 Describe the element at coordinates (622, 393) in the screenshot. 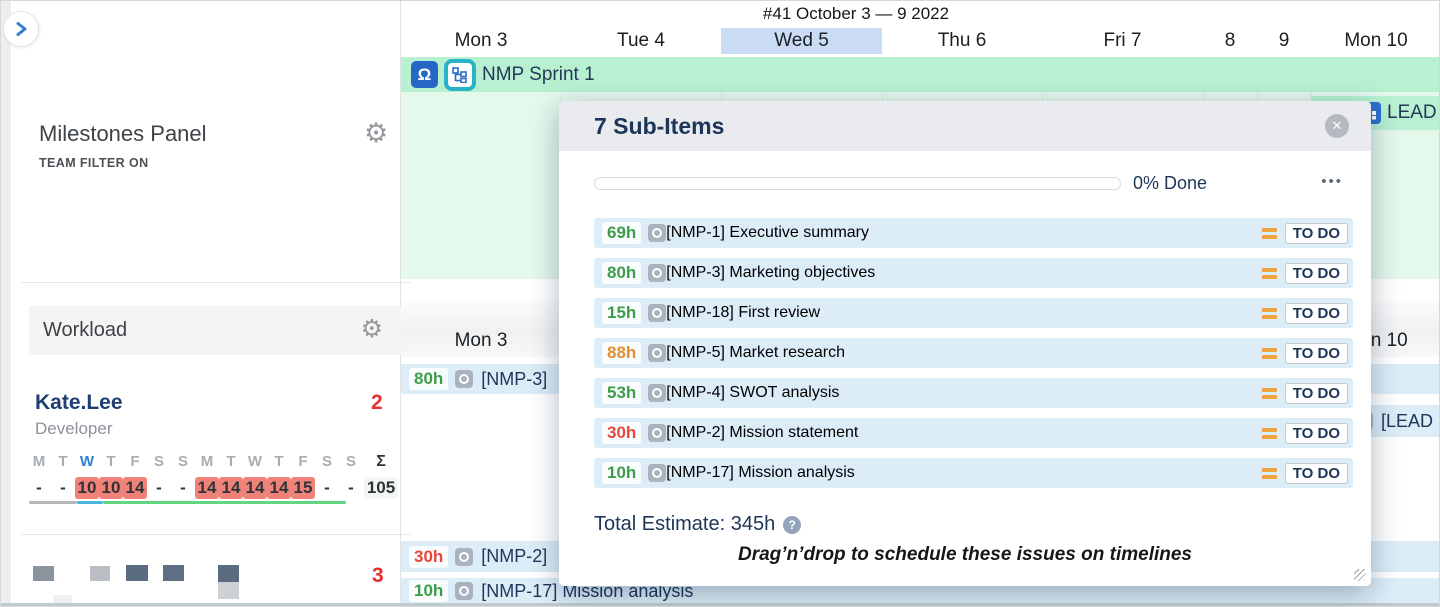

I see `estimate-badge: 53h` at that location.